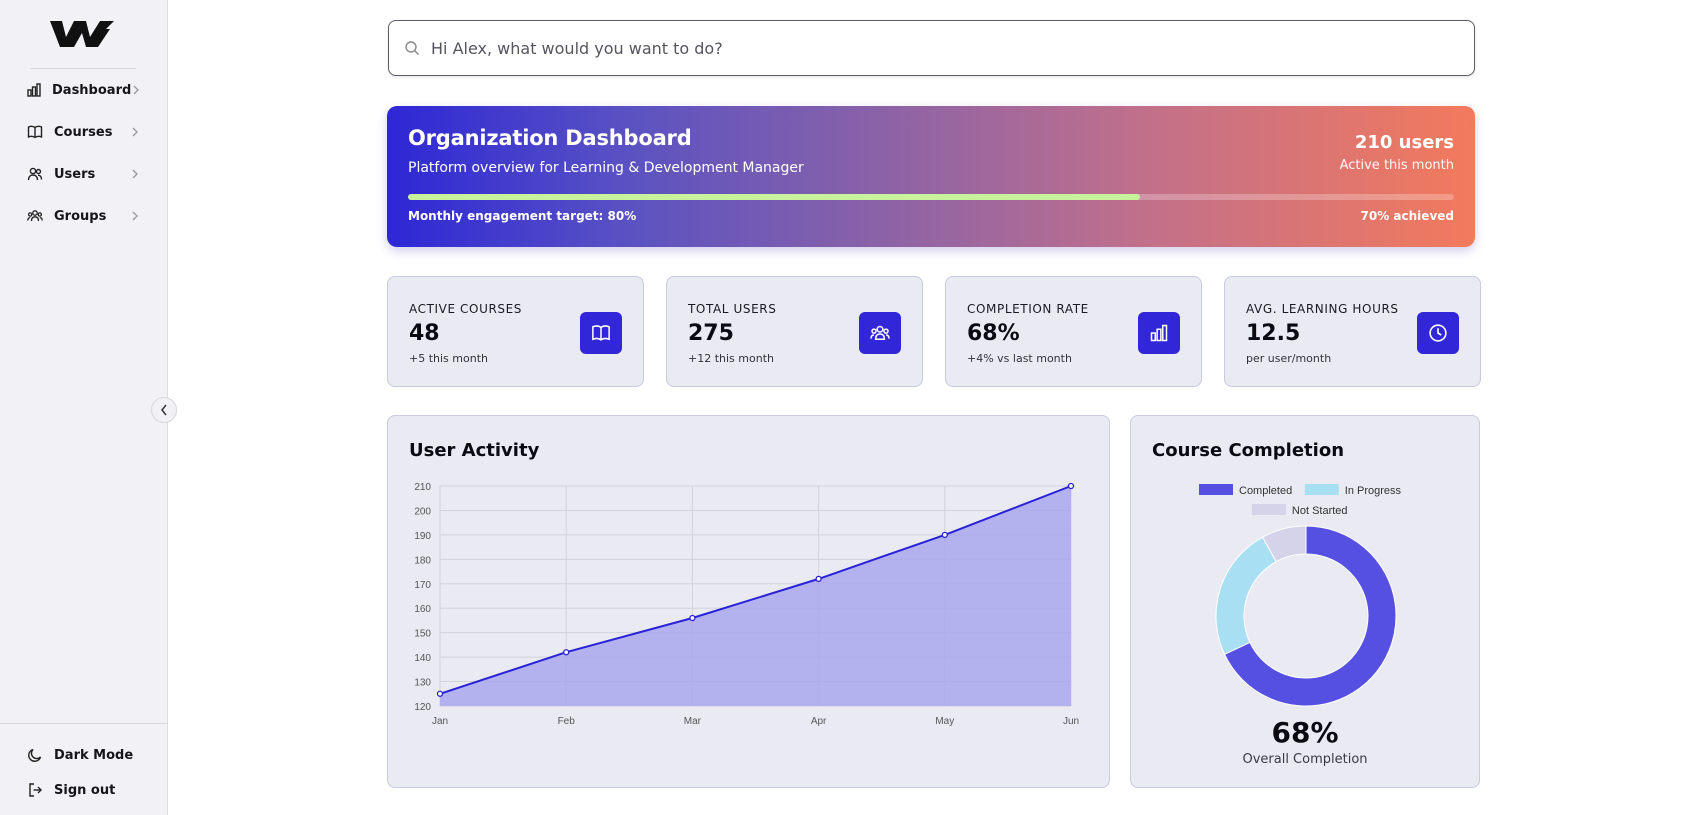  Describe the element at coordinates (1289, 358) in the screenshot. I see `stat-delta: per user/month` at that location.